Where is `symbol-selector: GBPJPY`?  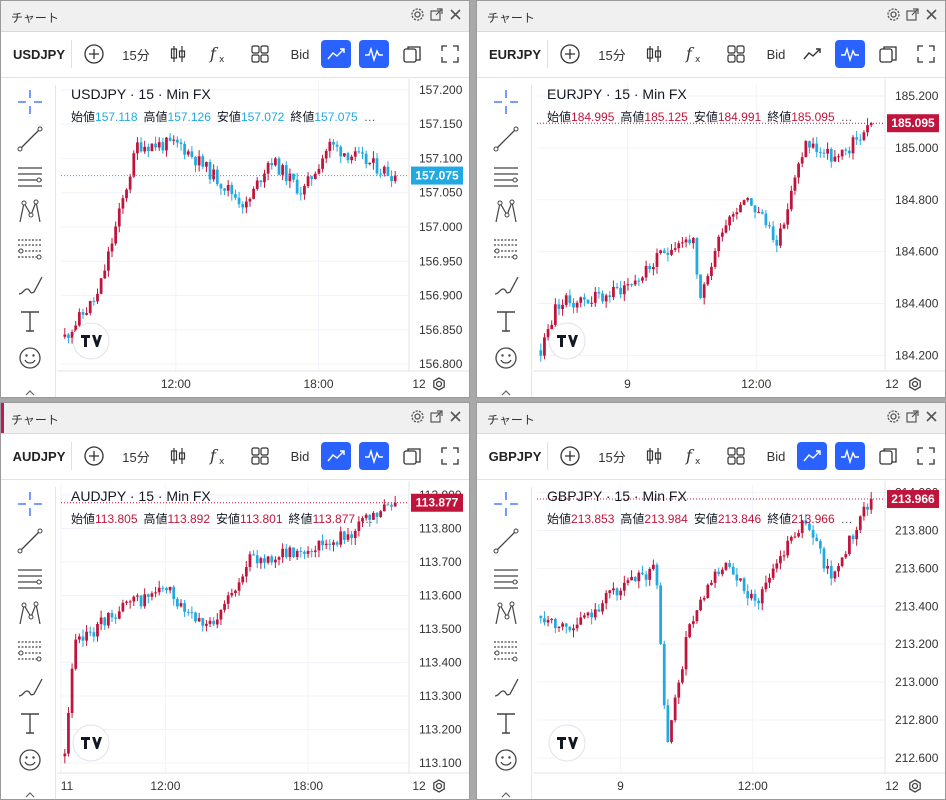 symbol-selector: GBPJPY is located at coordinates (515, 456).